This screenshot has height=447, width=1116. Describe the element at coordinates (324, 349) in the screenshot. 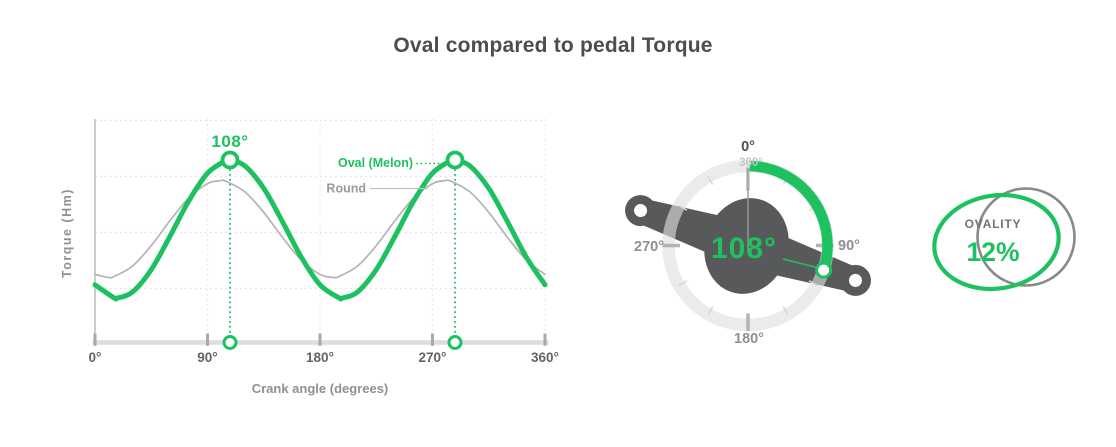

I see `x-axis-ticks: 0° 90° 180° 270° 360°` at that location.